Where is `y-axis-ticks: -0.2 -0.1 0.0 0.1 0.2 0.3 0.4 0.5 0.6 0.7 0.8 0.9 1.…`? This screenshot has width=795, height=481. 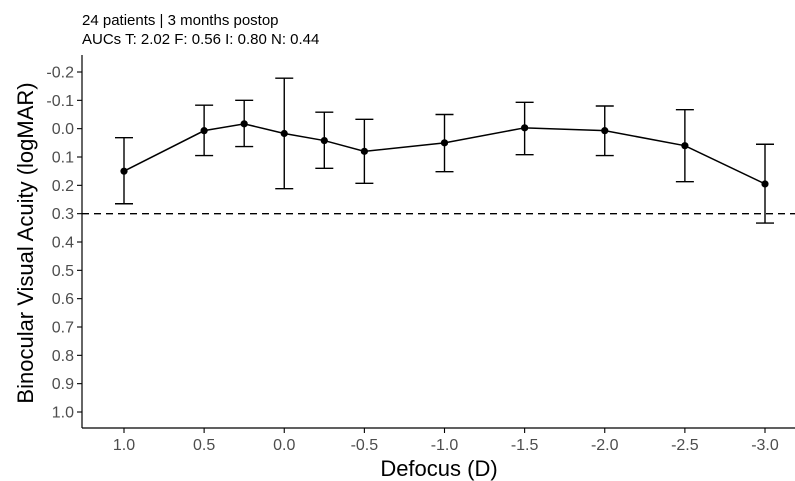
y-axis-ticks: -0.2 -0.1 0.0 0.1 0.2 0.3 0.4 0.5 0.6 0.7 0.8 0.9 1.… is located at coordinates (64, 243).